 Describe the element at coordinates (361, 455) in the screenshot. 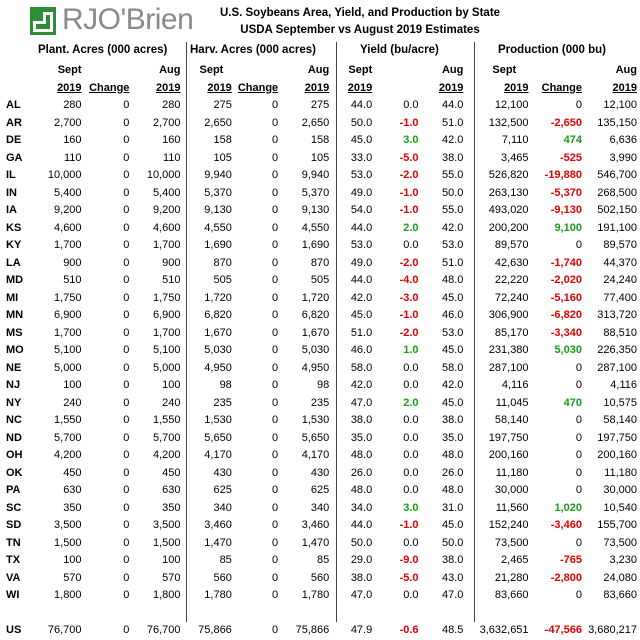

I see `cell-yield-sept: 48.0` at that location.